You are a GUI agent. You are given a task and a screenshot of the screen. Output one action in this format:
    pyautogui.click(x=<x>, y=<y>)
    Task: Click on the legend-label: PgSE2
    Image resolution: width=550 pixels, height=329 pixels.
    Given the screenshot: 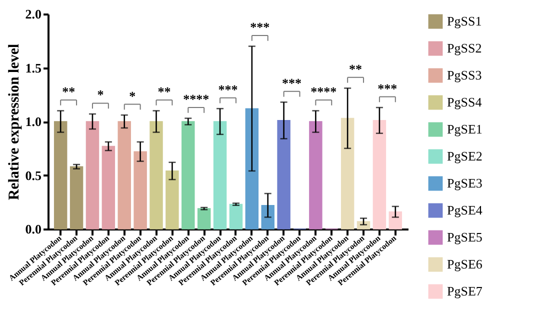 What is the action you would take?
    pyautogui.click(x=464, y=156)
    